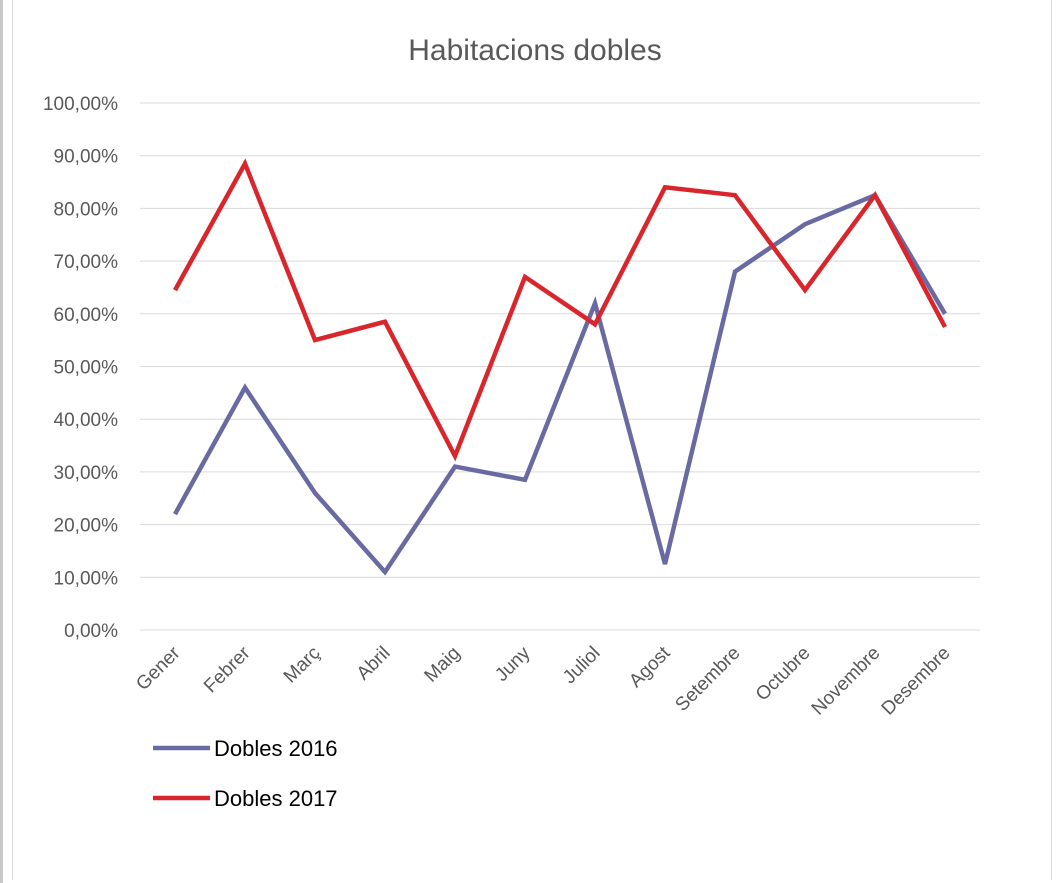 The height and width of the screenshot is (883, 1058). Describe the element at coordinates (707, 679) in the screenshot. I see `x-tick-label: Setembre` at that location.